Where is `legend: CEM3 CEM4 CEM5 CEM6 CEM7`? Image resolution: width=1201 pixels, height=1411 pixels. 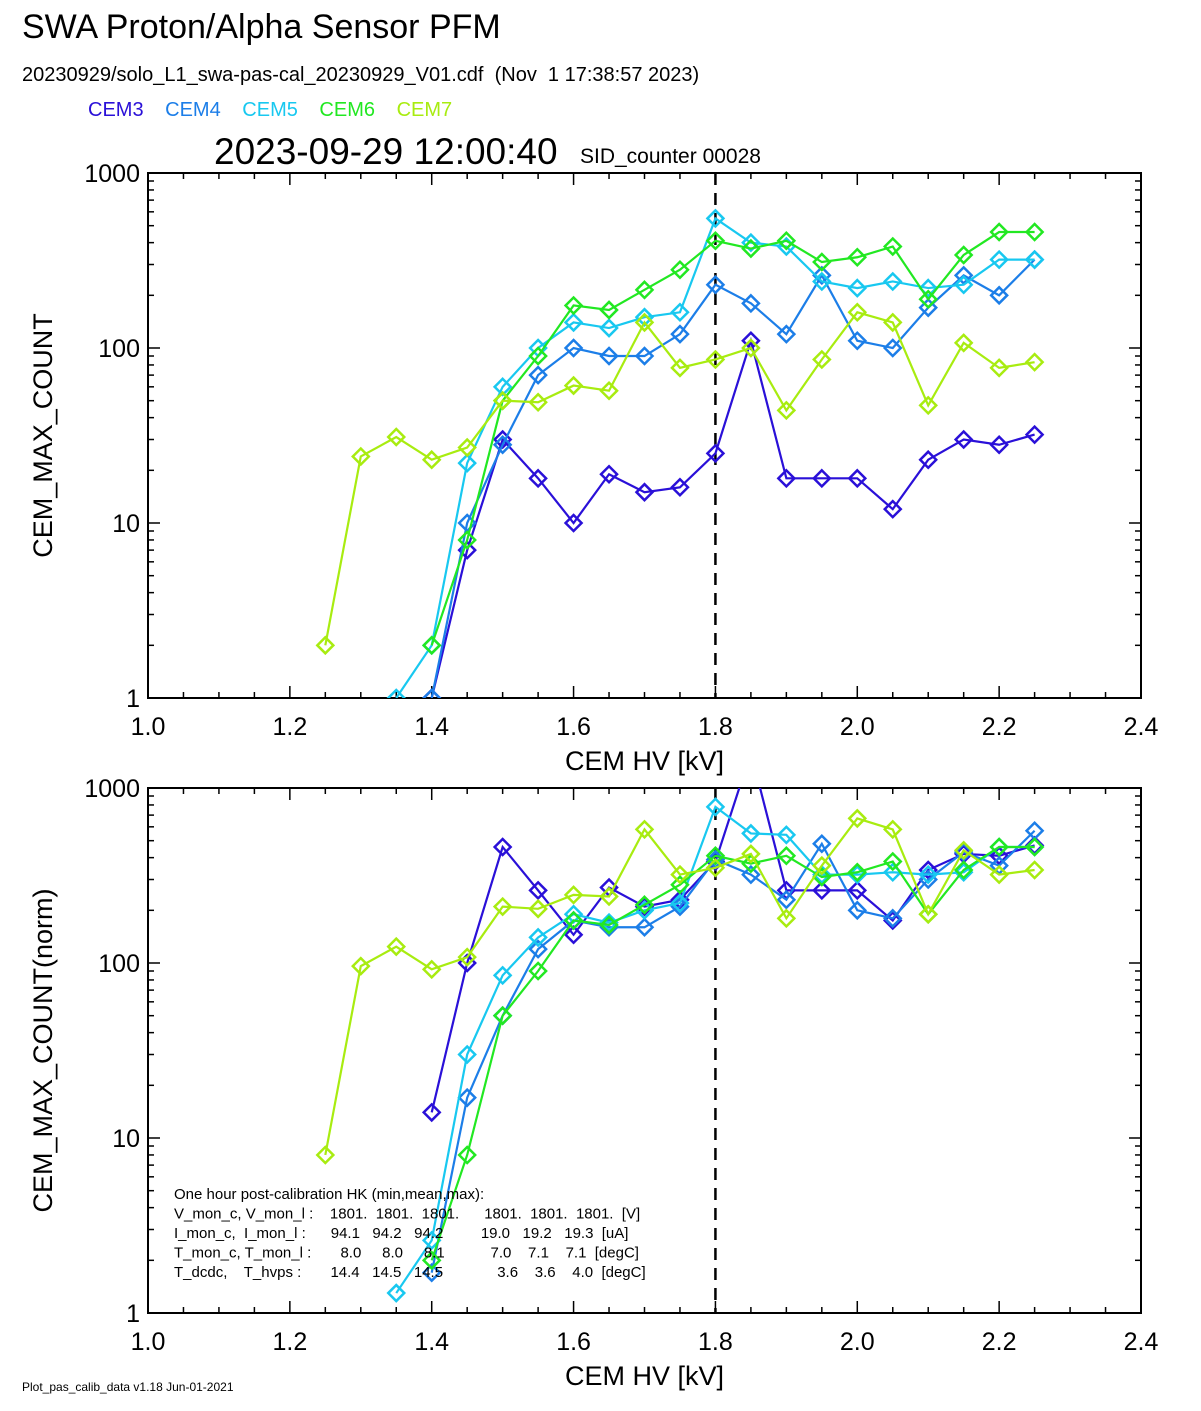
legend: CEM3 CEM4 CEM5 CEM6 CEM7 is located at coordinates (278, 110).